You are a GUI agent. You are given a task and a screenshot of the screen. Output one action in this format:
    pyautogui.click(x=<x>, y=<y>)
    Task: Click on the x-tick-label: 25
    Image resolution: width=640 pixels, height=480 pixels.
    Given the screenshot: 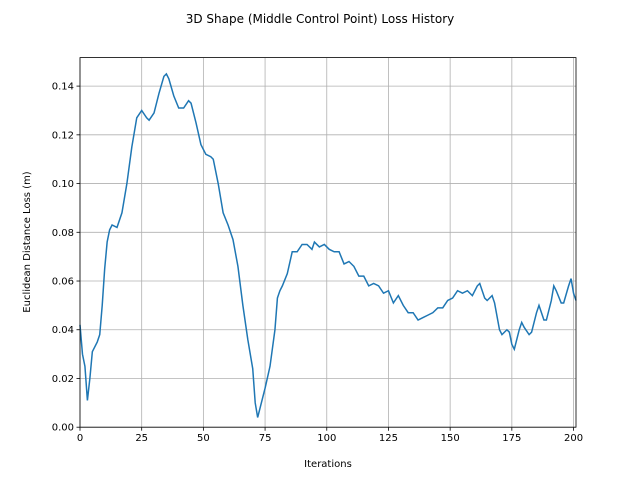 What is the action you would take?
    pyautogui.click(x=141, y=438)
    